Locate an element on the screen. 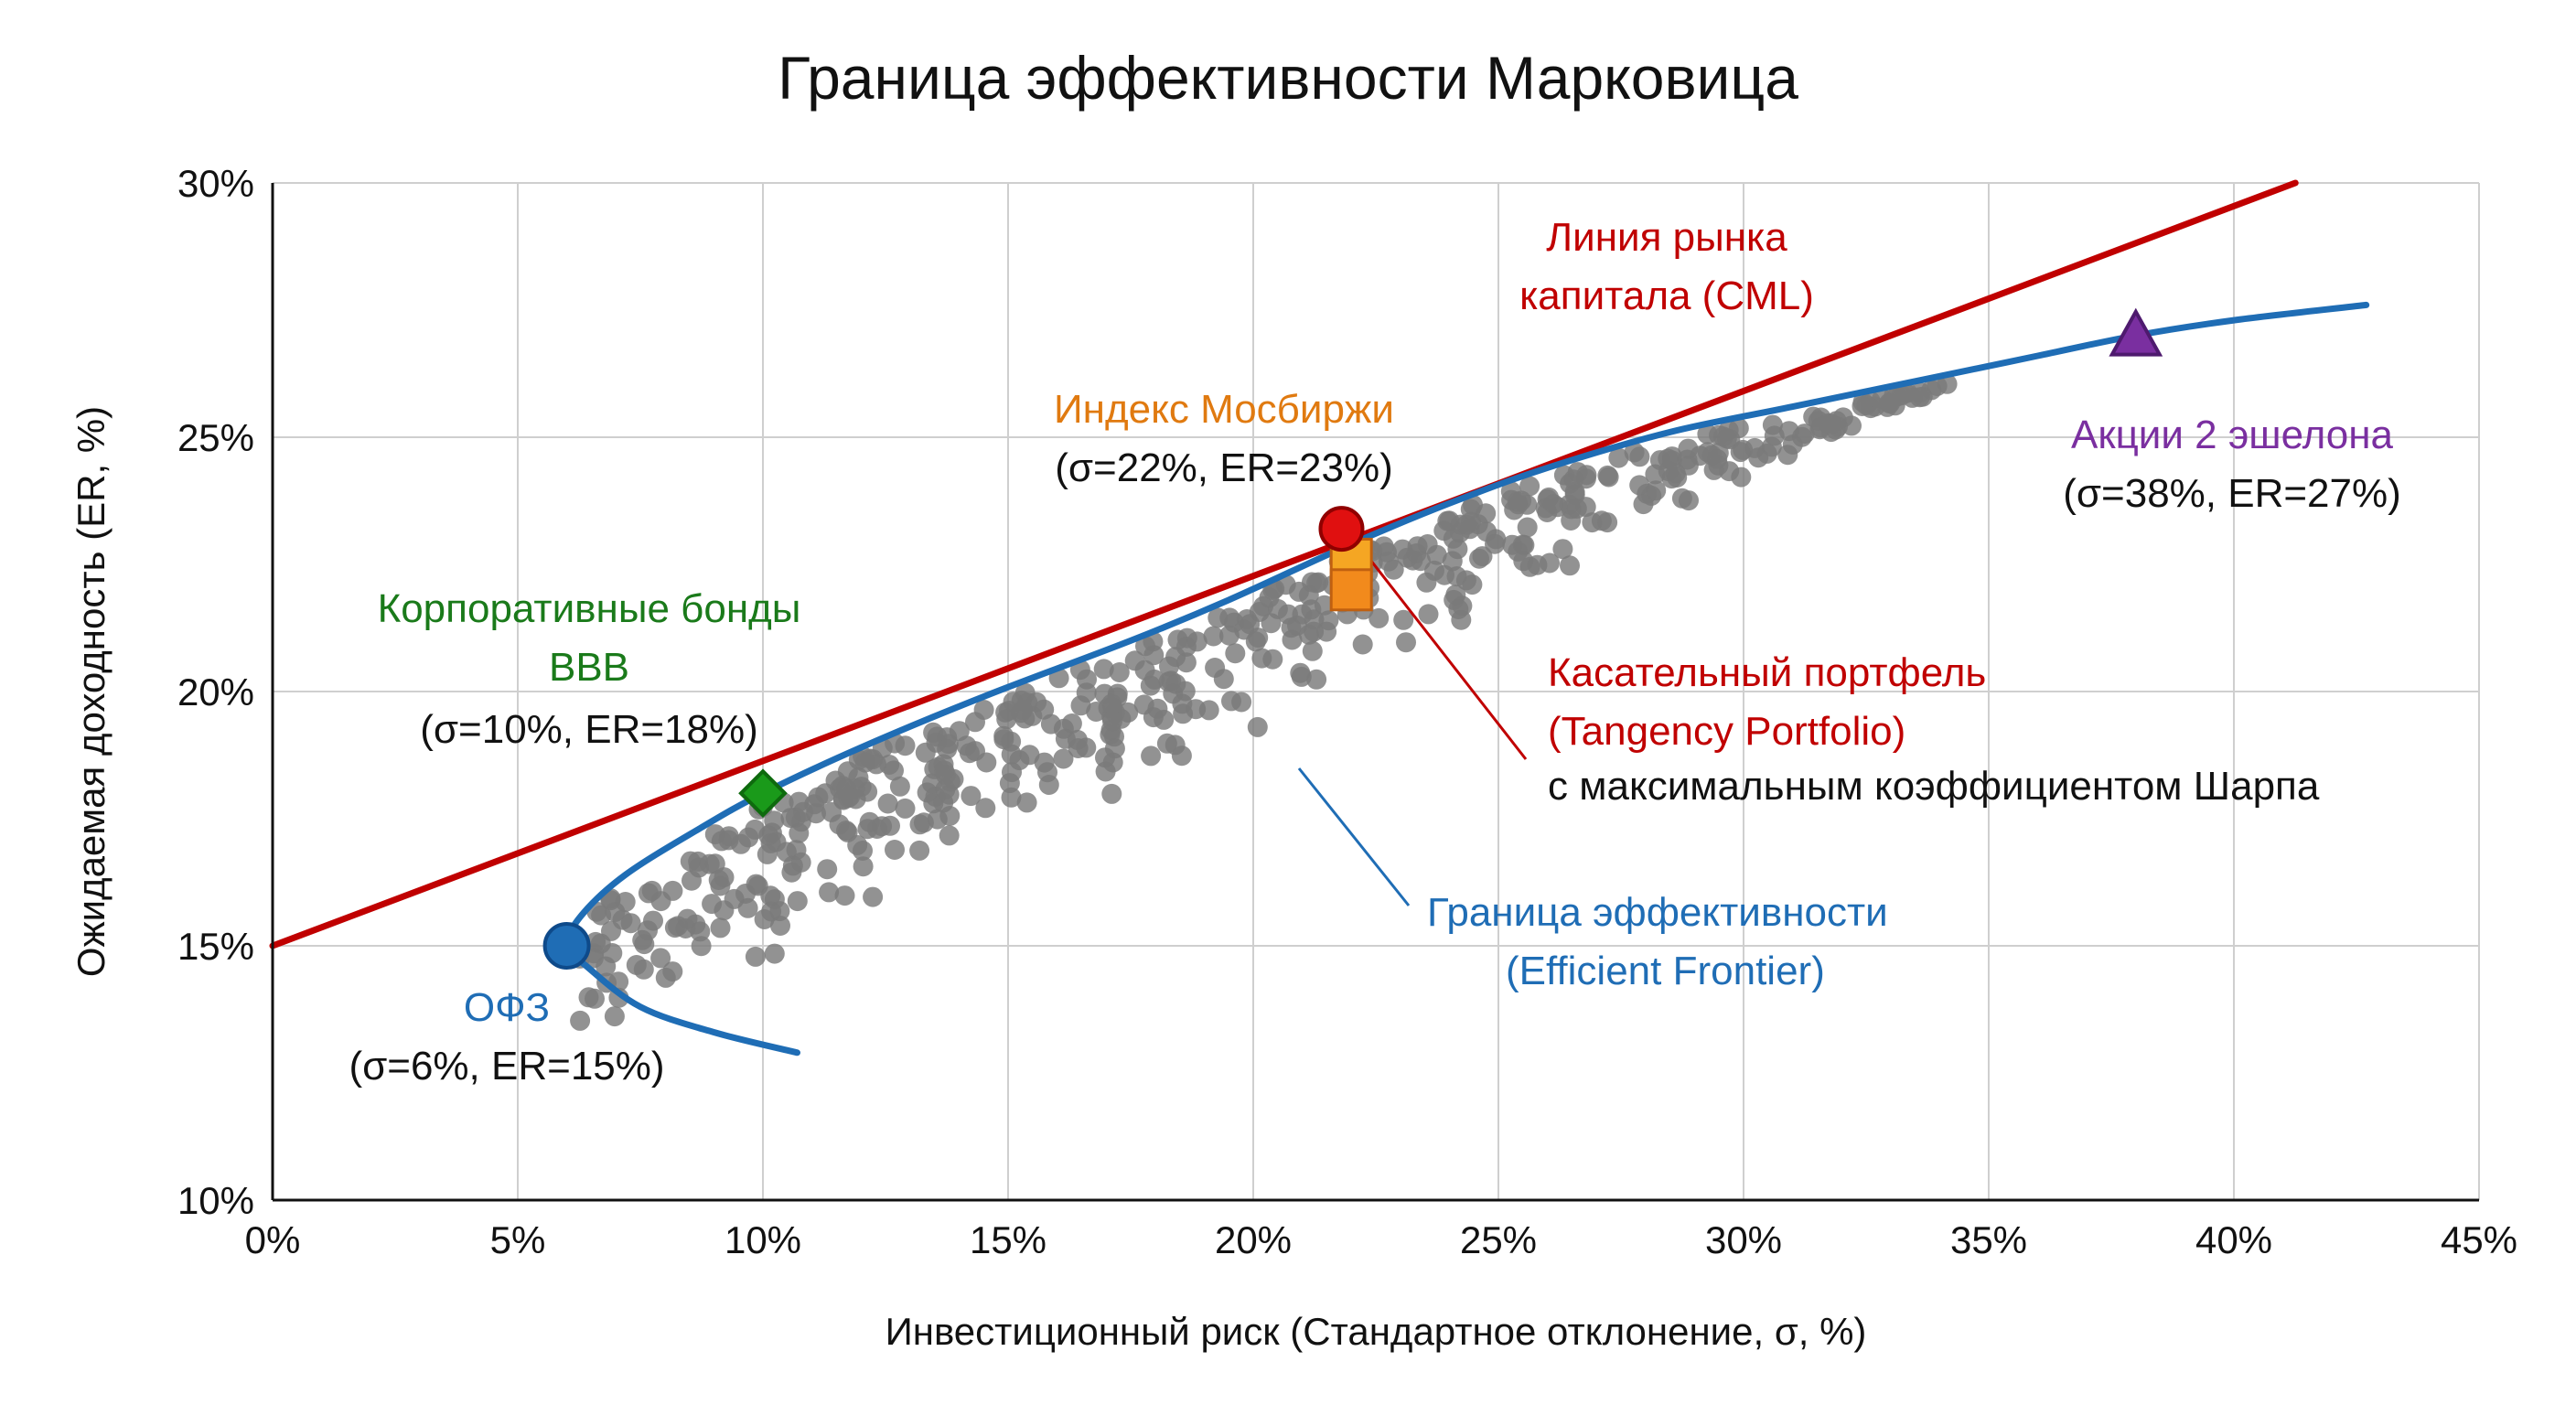  x-tick-label: 30% is located at coordinates (1744, 1239).